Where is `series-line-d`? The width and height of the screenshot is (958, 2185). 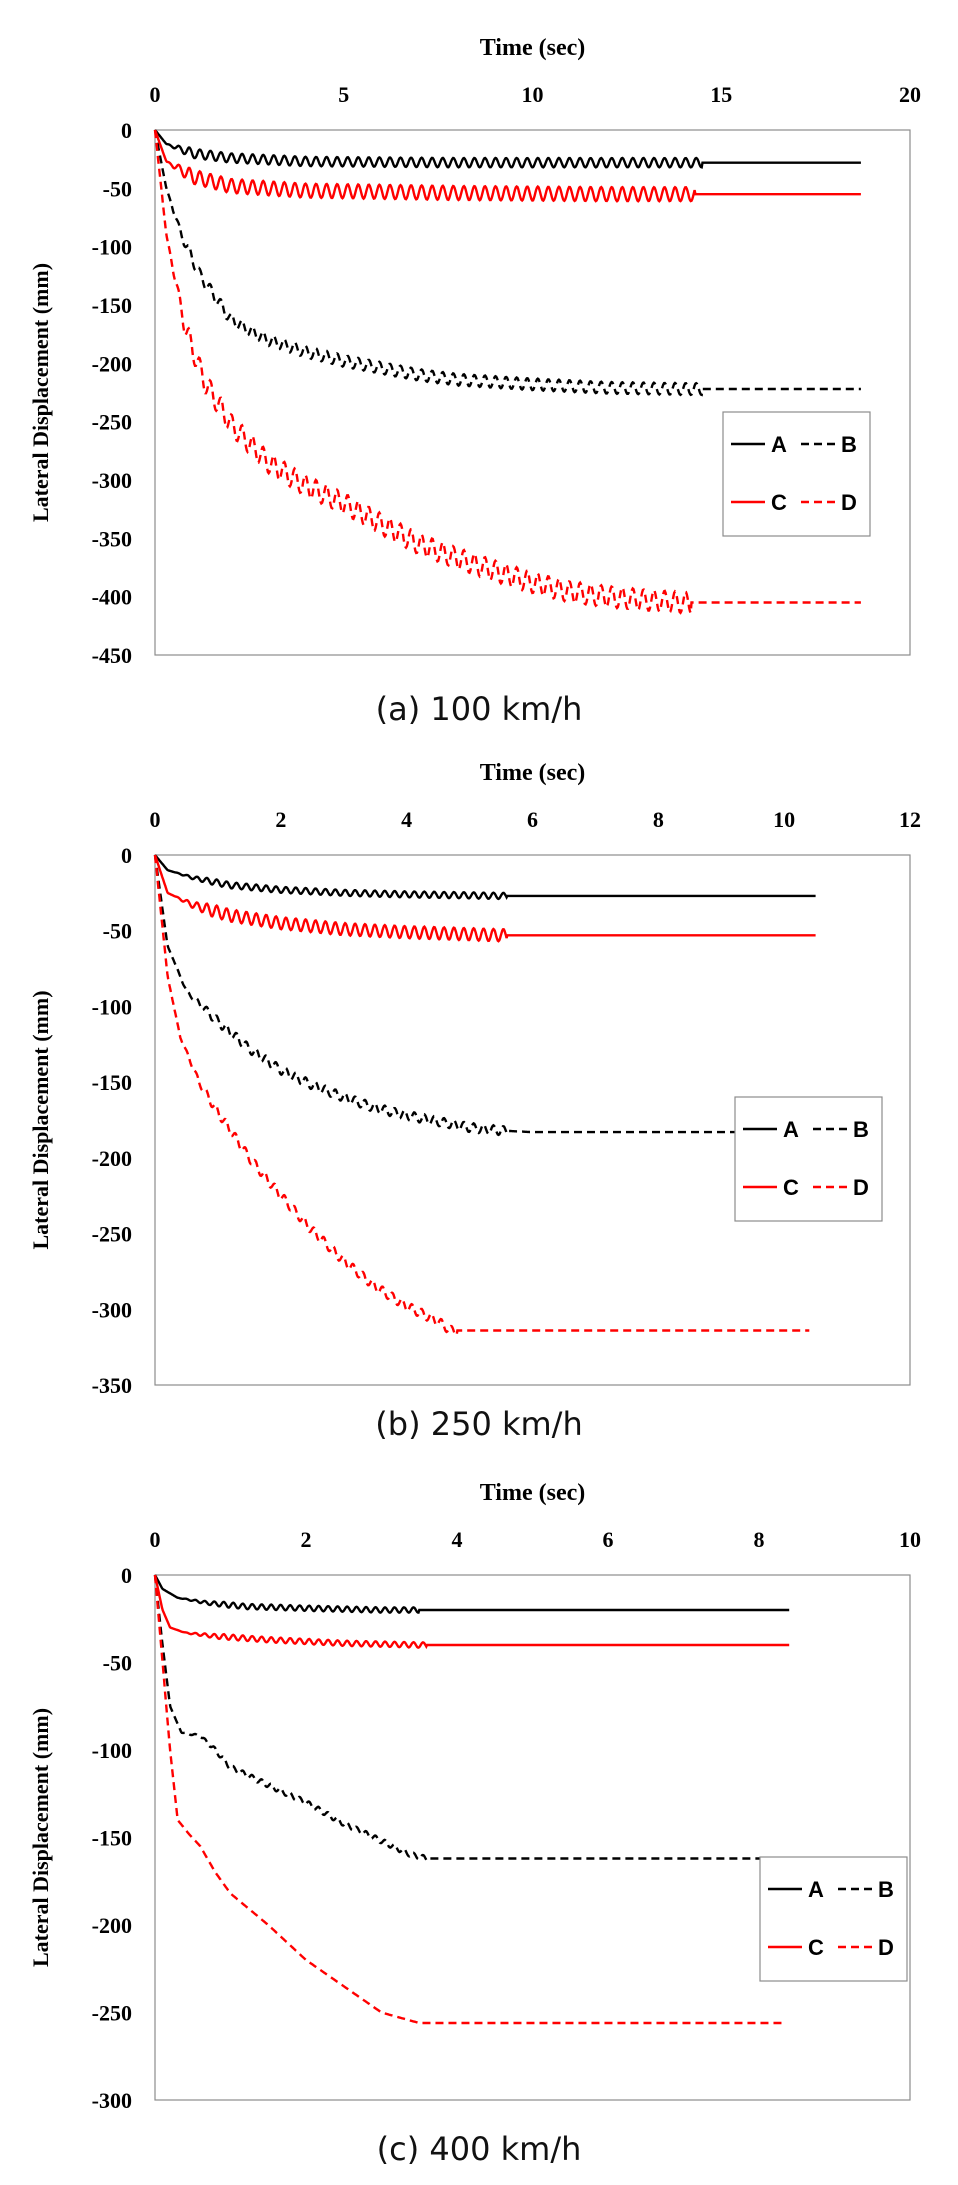 series-line-d is located at coordinates (467, 1799).